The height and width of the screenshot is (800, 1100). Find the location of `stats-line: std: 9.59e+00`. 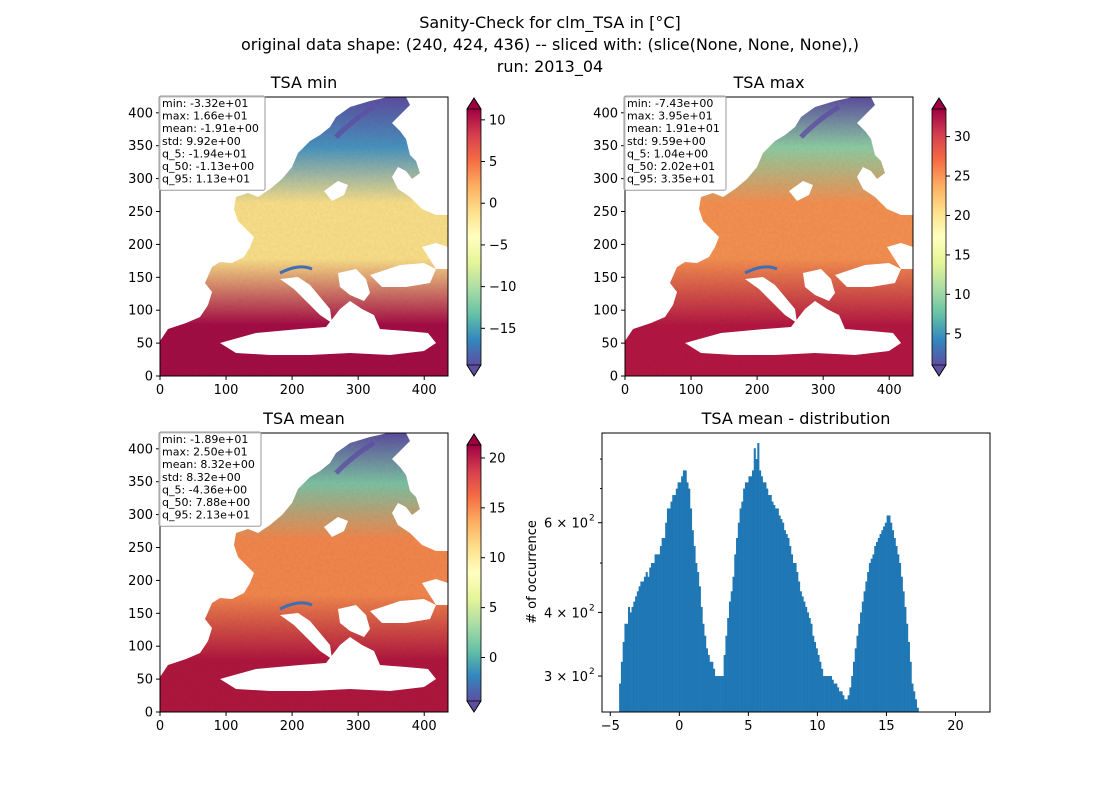

stats-line: std: 9.59e+00 is located at coordinates (666, 141).